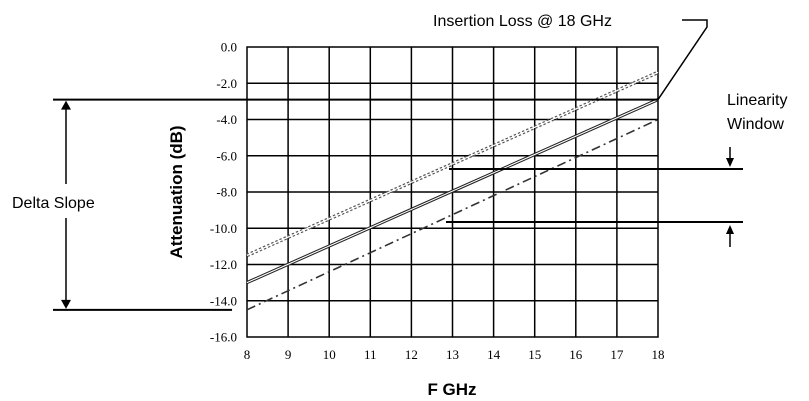  What do you see at coordinates (682, 59) in the screenshot?
I see `insertion-loss-leader` at bounding box center [682, 59].